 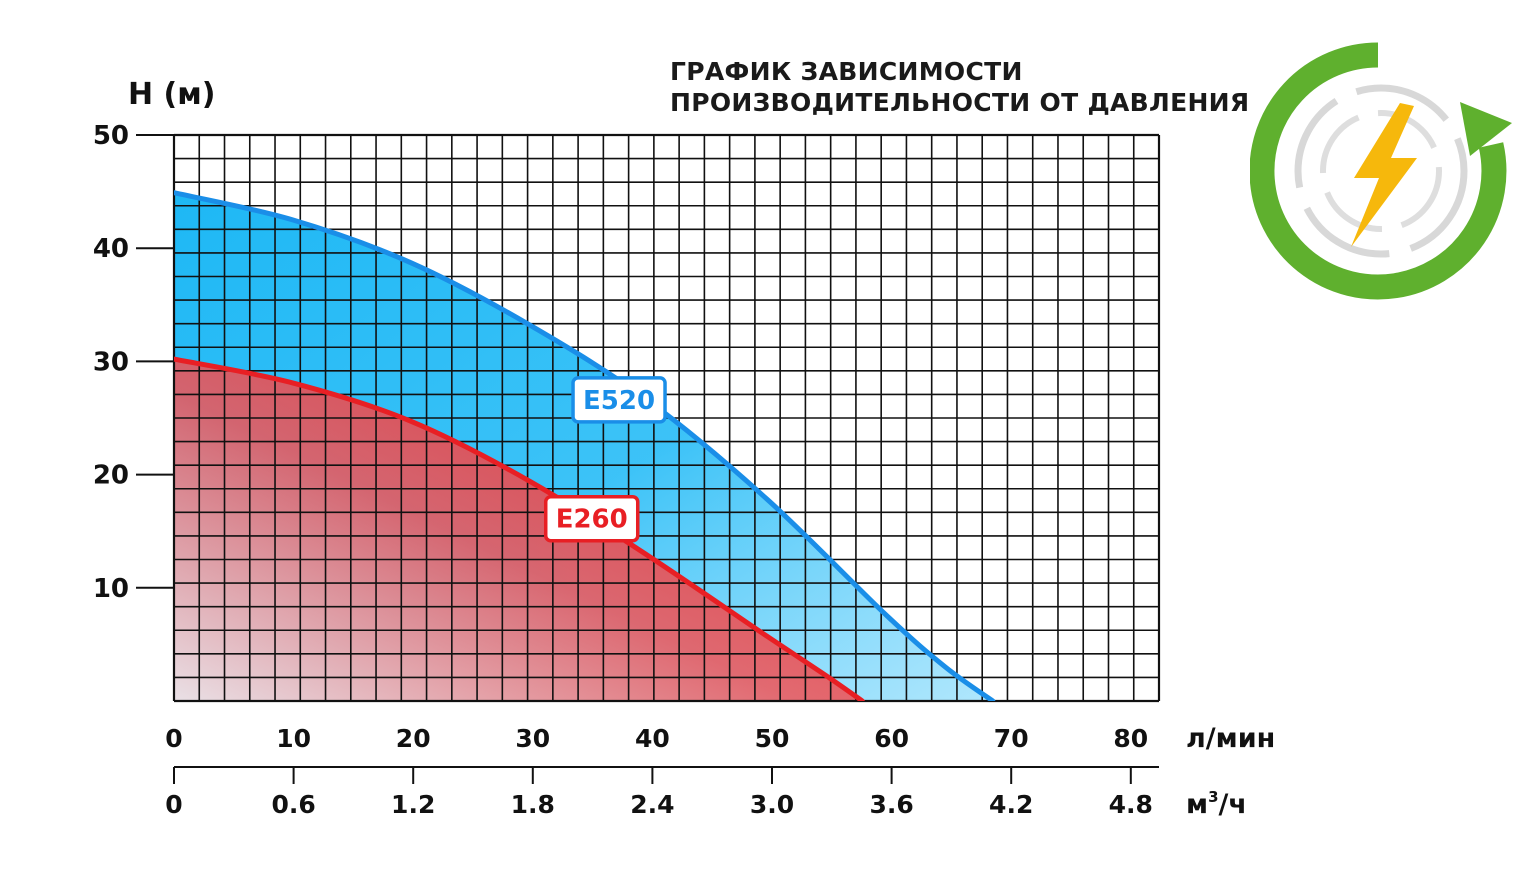 I want to click on x-secondary-tick-label: 3.6, so click(x=891, y=804).